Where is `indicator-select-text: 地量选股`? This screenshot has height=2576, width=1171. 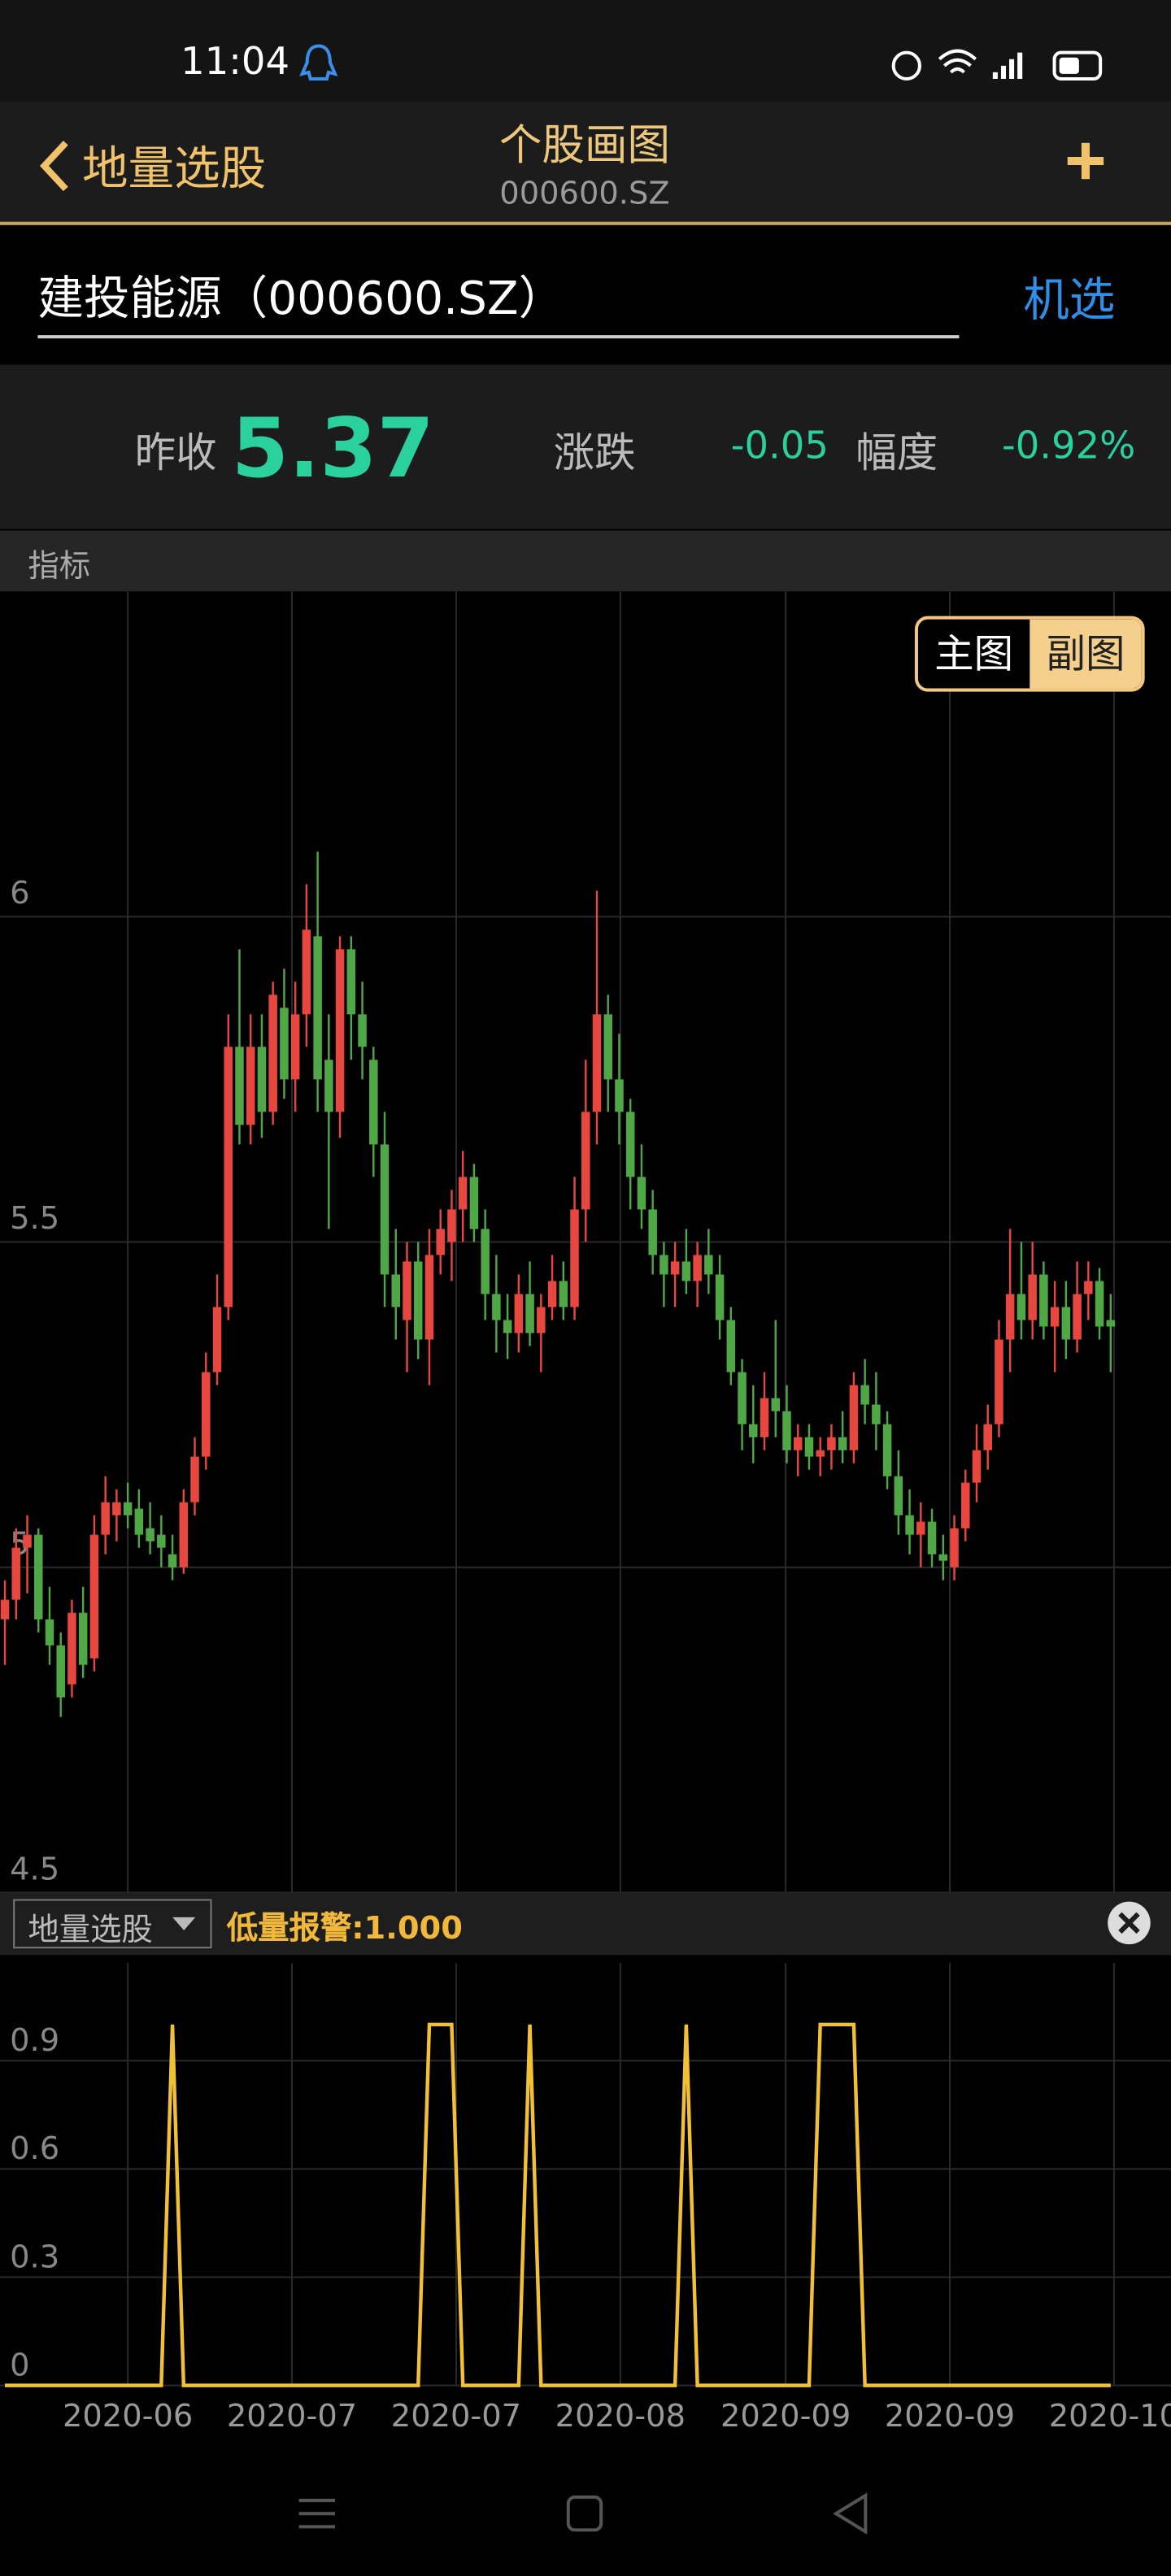 indicator-select-text: 地量选股 is located at coordinates (91, 1931).